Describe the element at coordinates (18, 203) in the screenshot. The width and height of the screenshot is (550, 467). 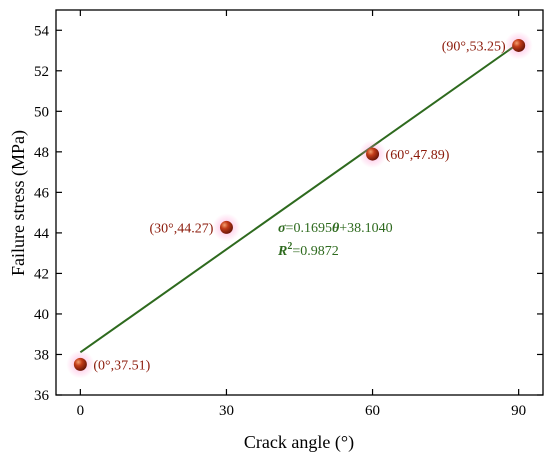
I see `y-axis-label: Failure stress (MPa)` at that location.